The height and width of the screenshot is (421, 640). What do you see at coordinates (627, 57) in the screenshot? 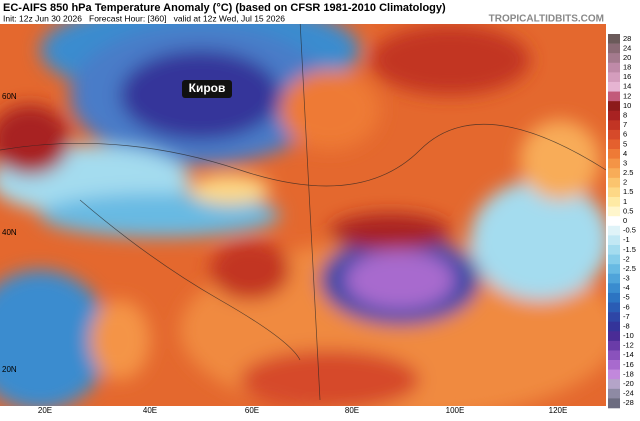
I see `colorbar-label: 20` at bounding box center [627, 57].